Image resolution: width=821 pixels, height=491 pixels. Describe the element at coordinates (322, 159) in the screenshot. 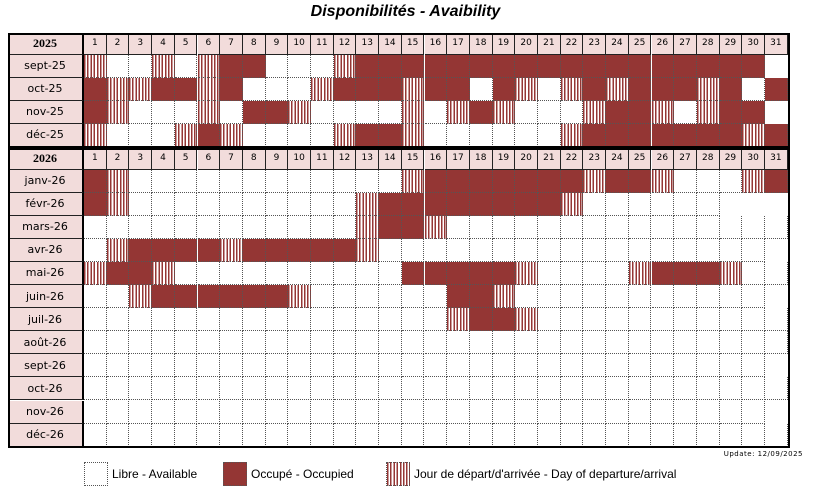

I see `day-header: 11` at that location.